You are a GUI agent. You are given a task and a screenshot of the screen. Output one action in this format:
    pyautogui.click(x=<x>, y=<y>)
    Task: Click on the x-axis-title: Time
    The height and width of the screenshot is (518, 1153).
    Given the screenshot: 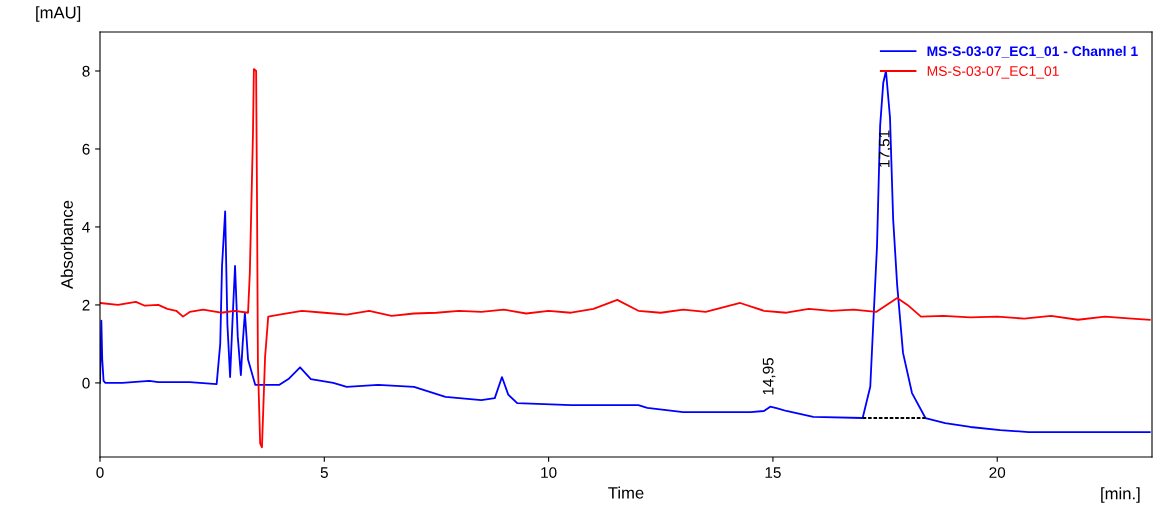 What is the action you would take?
    pyautogui.click(x=626, y=492)
    